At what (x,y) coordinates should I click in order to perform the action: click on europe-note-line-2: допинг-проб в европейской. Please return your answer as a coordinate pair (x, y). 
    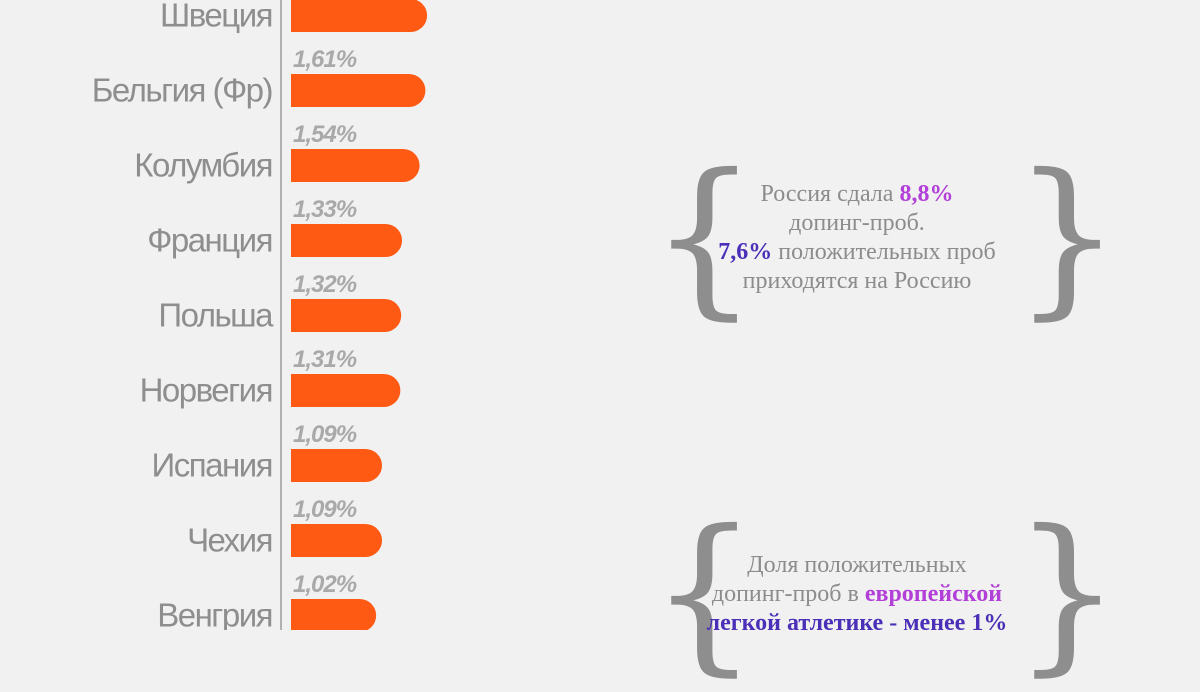
    Looking at the image, I should click on (857, 594).